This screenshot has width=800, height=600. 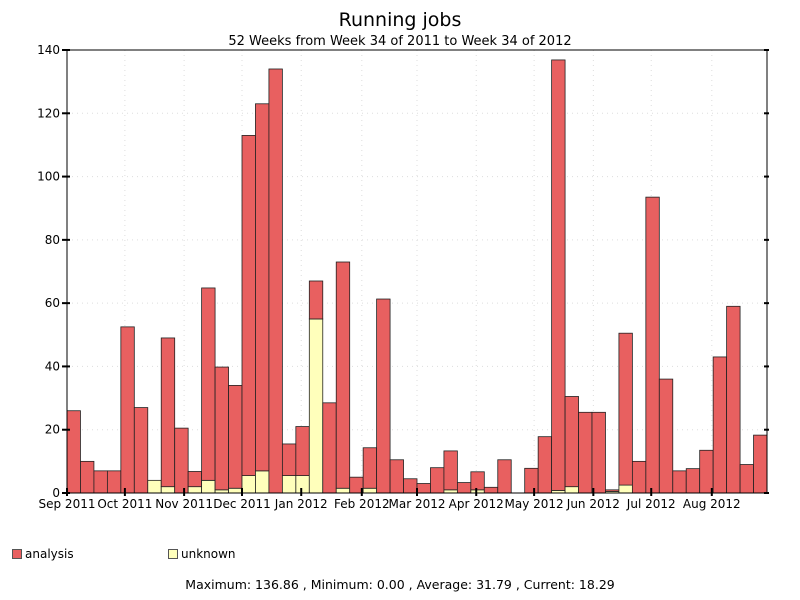 I want to click on legend-label-analysis: analysis, so click(x=49, y=554).